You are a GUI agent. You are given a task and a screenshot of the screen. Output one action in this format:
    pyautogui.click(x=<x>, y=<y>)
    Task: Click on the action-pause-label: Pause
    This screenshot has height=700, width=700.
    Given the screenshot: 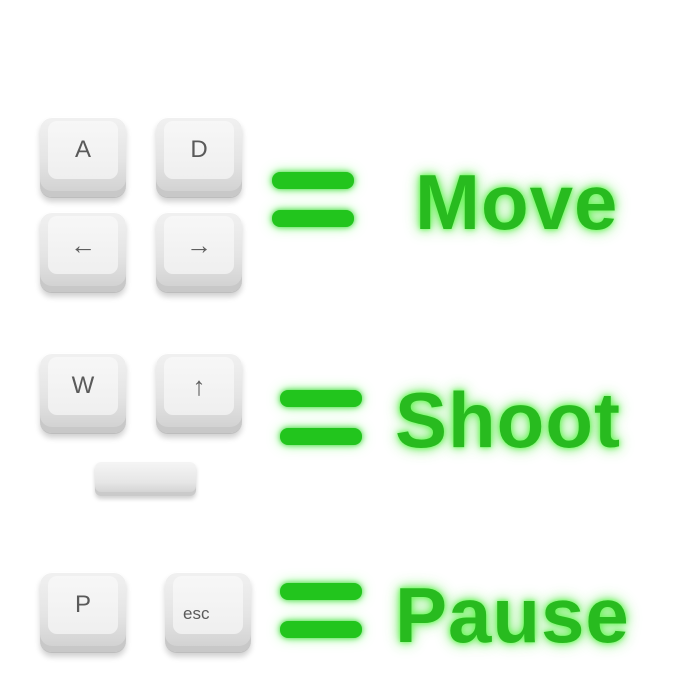 What is the action you would take?
    pyautogui.click(x=512, y=615)
    